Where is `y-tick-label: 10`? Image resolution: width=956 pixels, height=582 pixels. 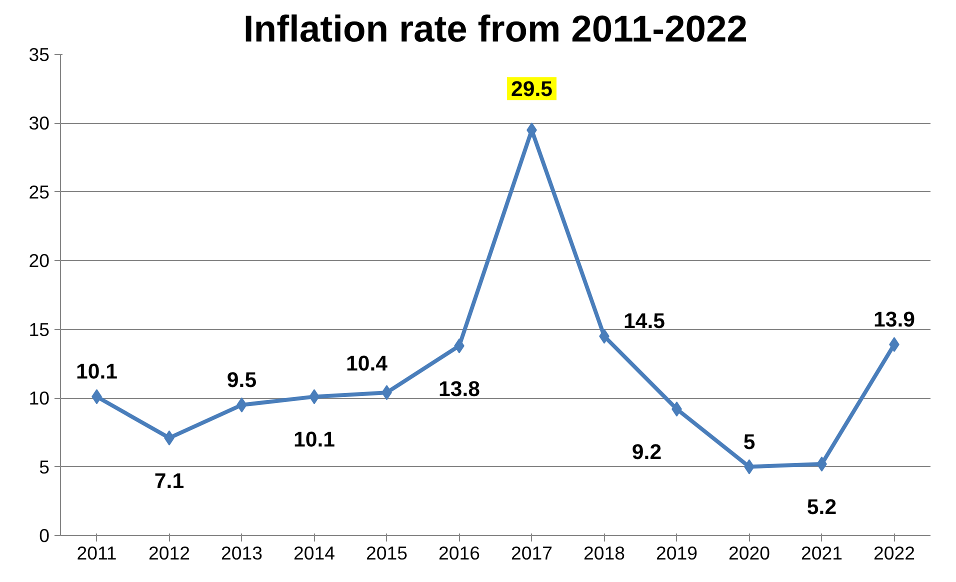 y-tick-label: 10 is located at coordinates (39, 398).